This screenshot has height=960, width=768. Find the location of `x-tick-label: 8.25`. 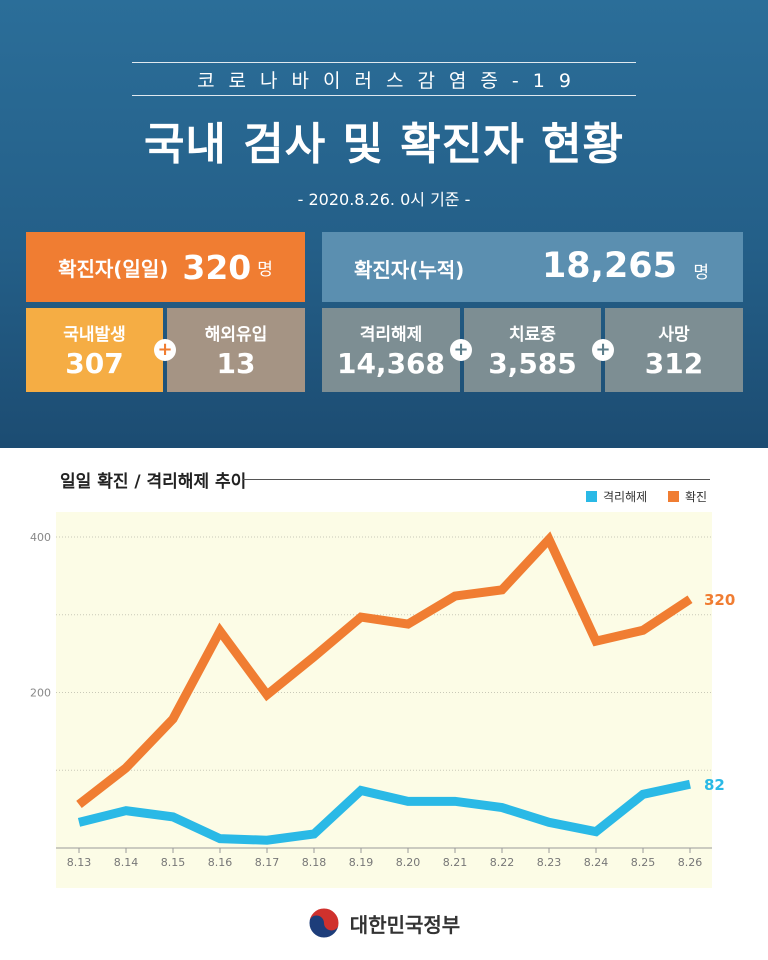

x-tick-label: 8.25 is located at coordinates (643, 862).